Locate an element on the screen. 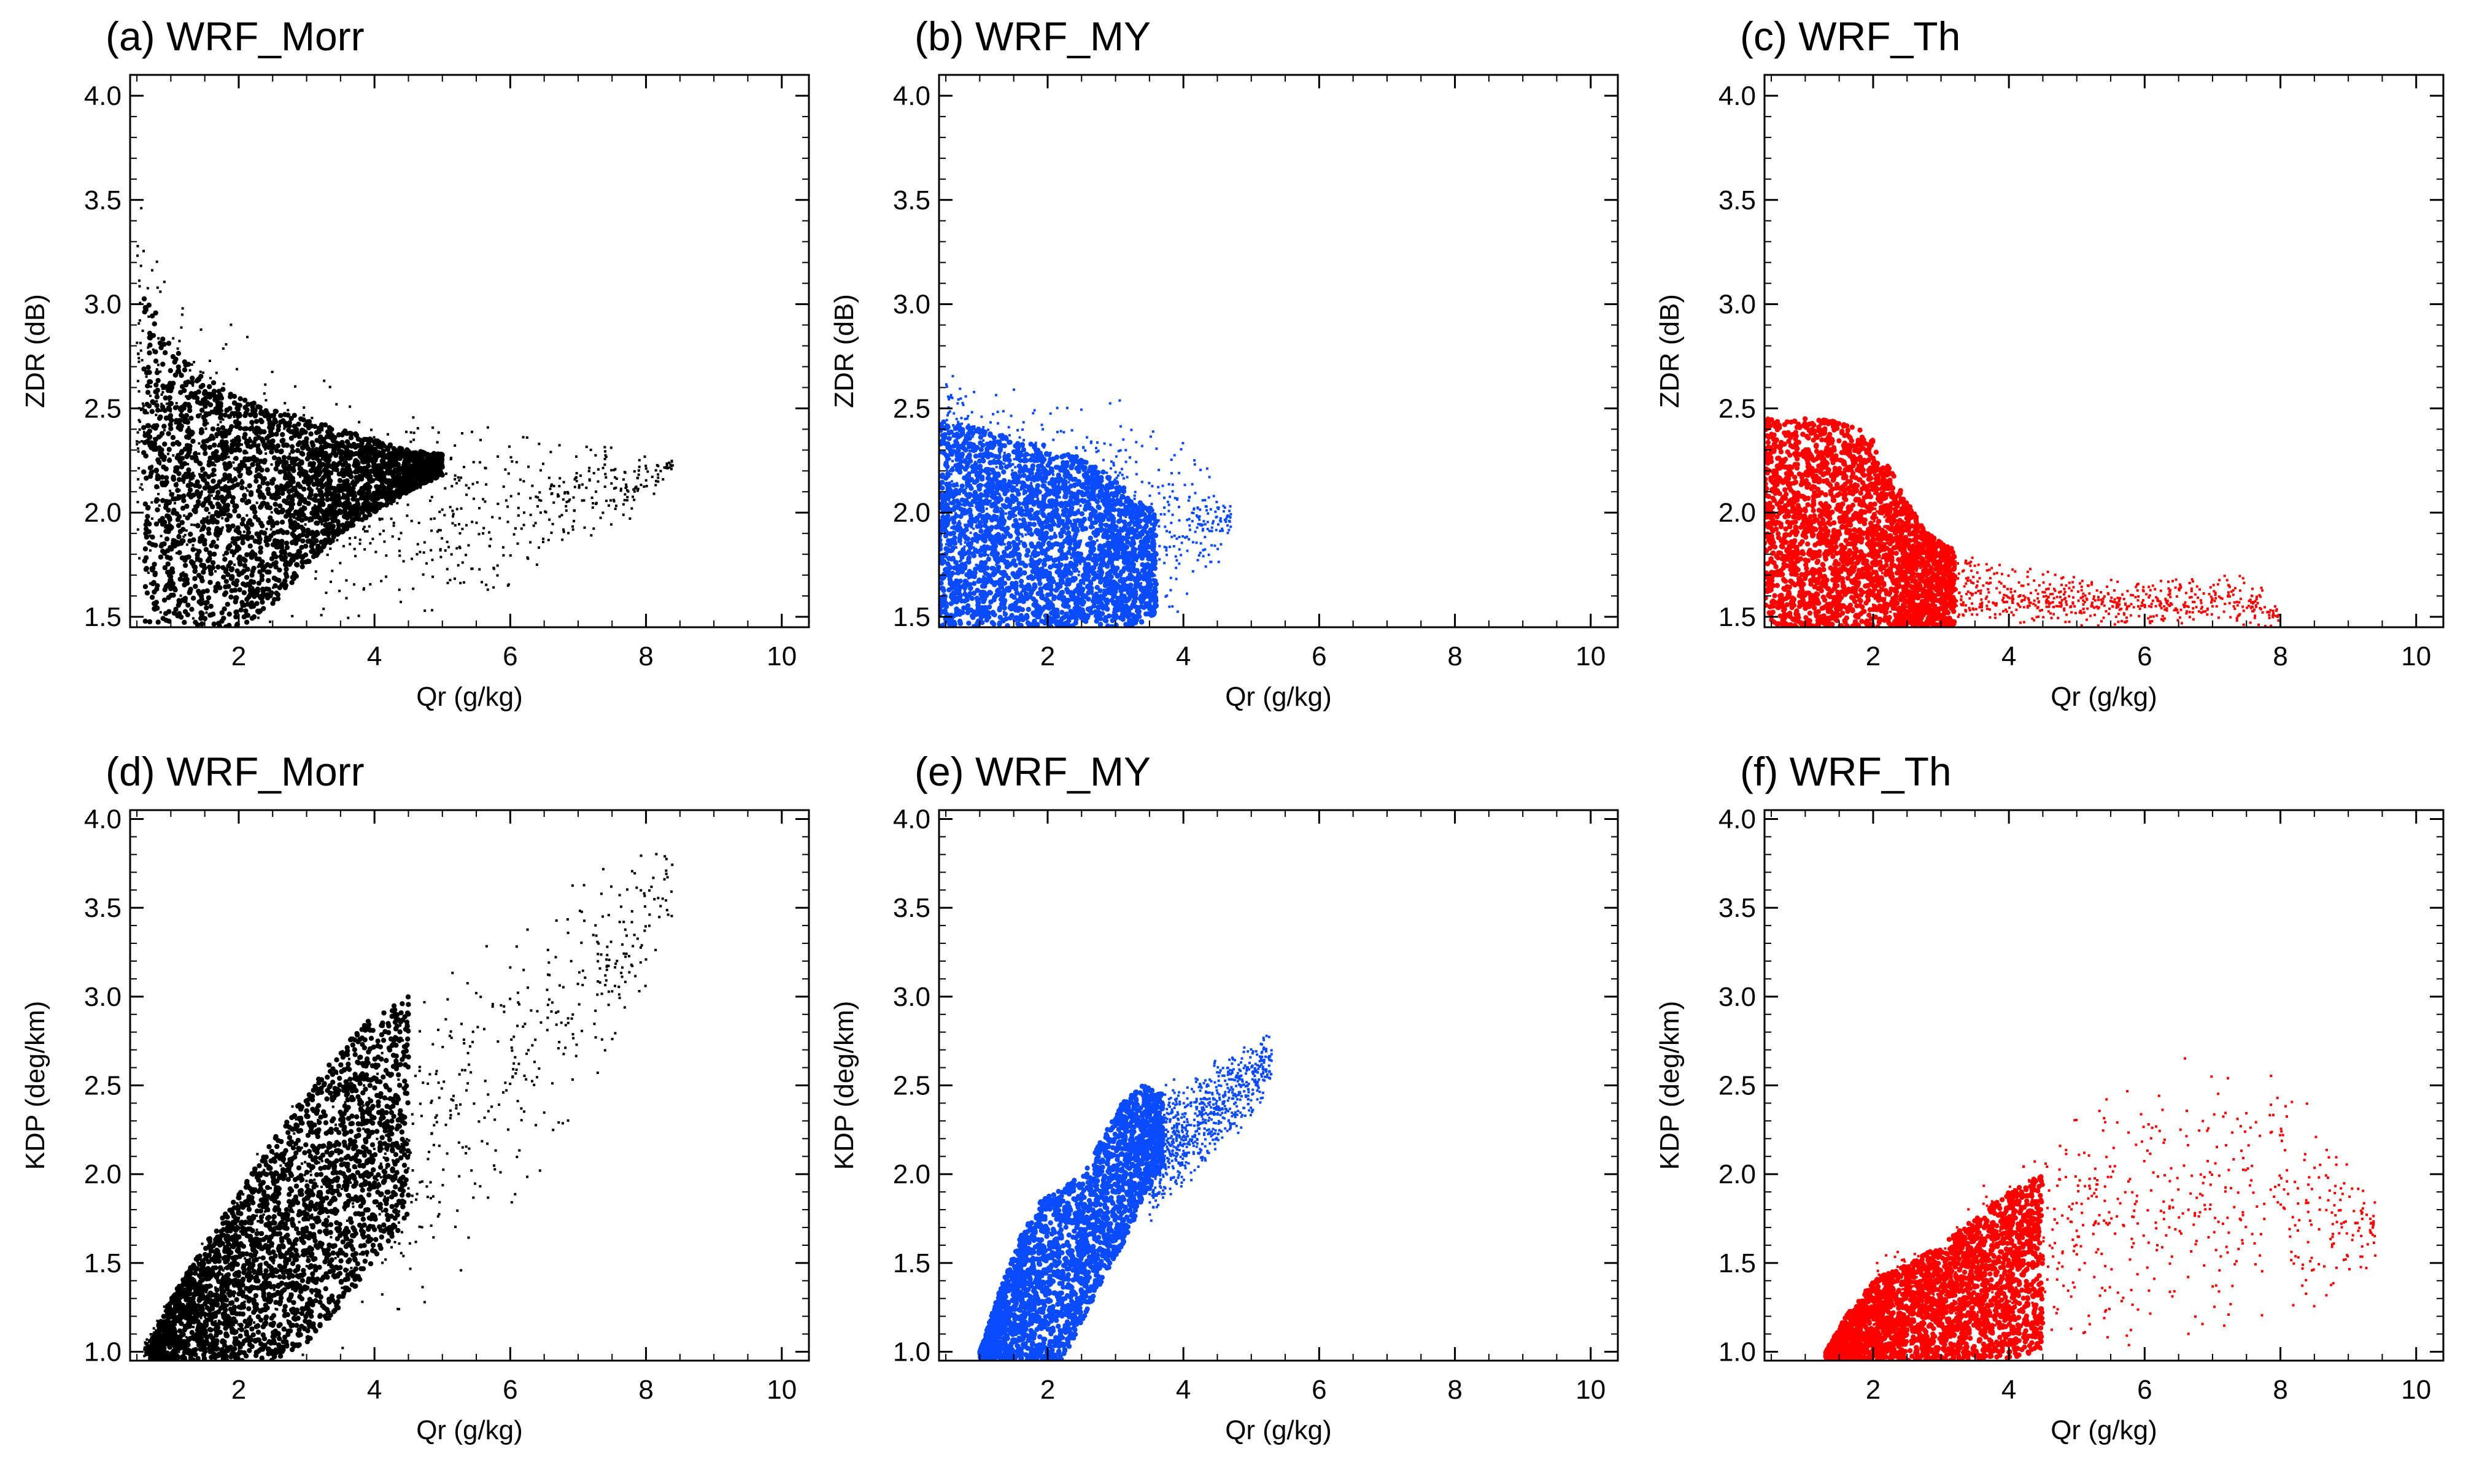 The height and width of the screenshot is (1484, 2482). series-a-fringe is located at coordinates (406, 415).